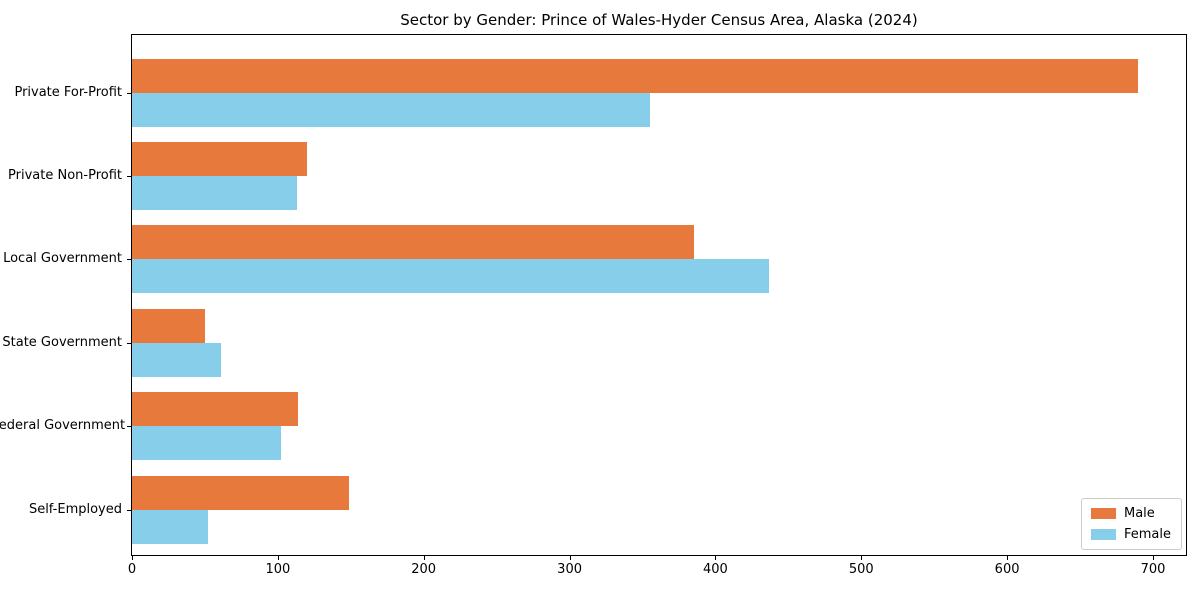 The height and width of the screenshot is (600, 1200). Describe the element at coordinates (62, 342) in the screenshot. I see `y-tick-label: State Government` at that location.